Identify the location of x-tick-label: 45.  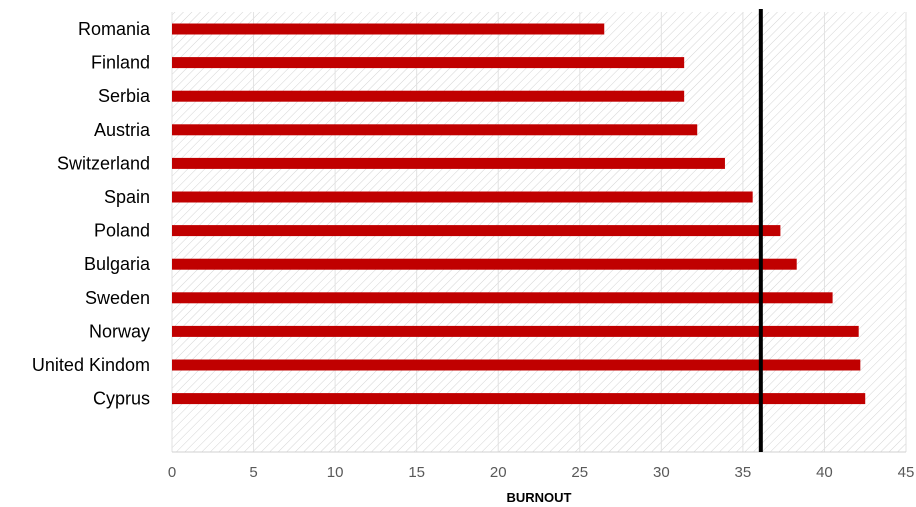
(906, 472).